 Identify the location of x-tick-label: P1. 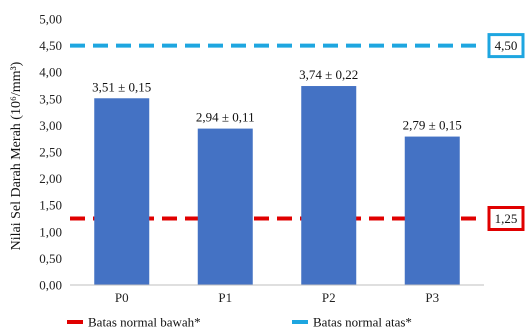
(225, 297).